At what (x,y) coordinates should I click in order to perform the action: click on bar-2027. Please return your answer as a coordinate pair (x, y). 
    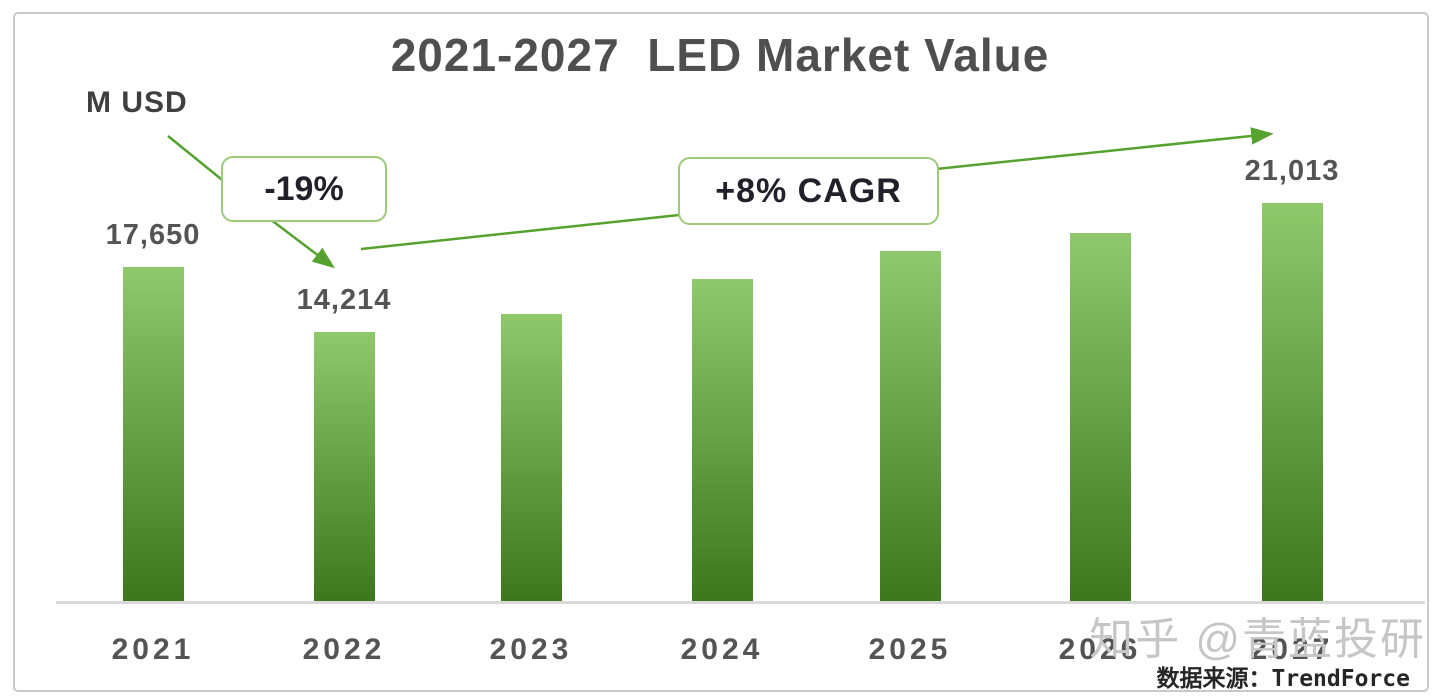
    Looking at the image, I should click on (1292, 403).